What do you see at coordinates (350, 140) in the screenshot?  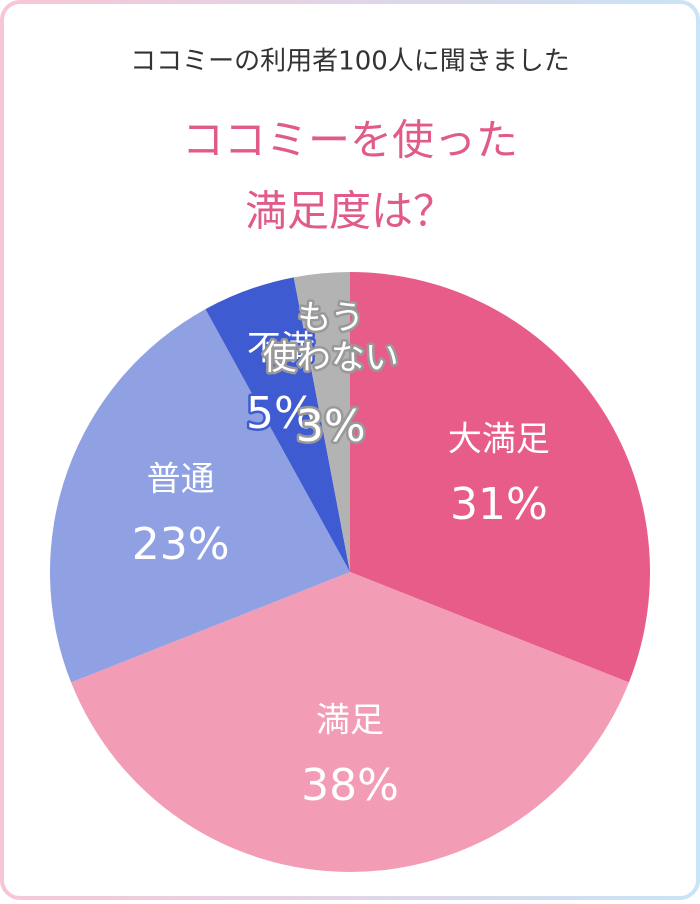 I see `chart-title: ココミーを使った` at bounding box center [350, 140].